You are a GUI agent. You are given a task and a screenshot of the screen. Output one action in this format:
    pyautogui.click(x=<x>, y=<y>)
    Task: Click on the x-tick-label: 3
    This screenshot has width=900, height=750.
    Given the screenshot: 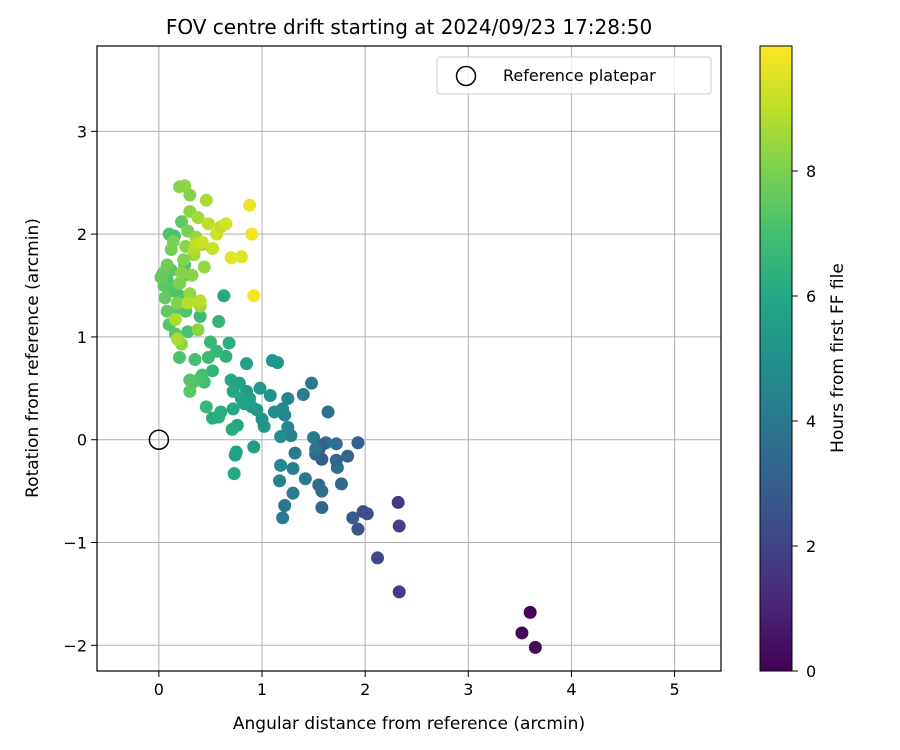 What is the action you would take?
    pyautogui.click(x=468, y=689)
    